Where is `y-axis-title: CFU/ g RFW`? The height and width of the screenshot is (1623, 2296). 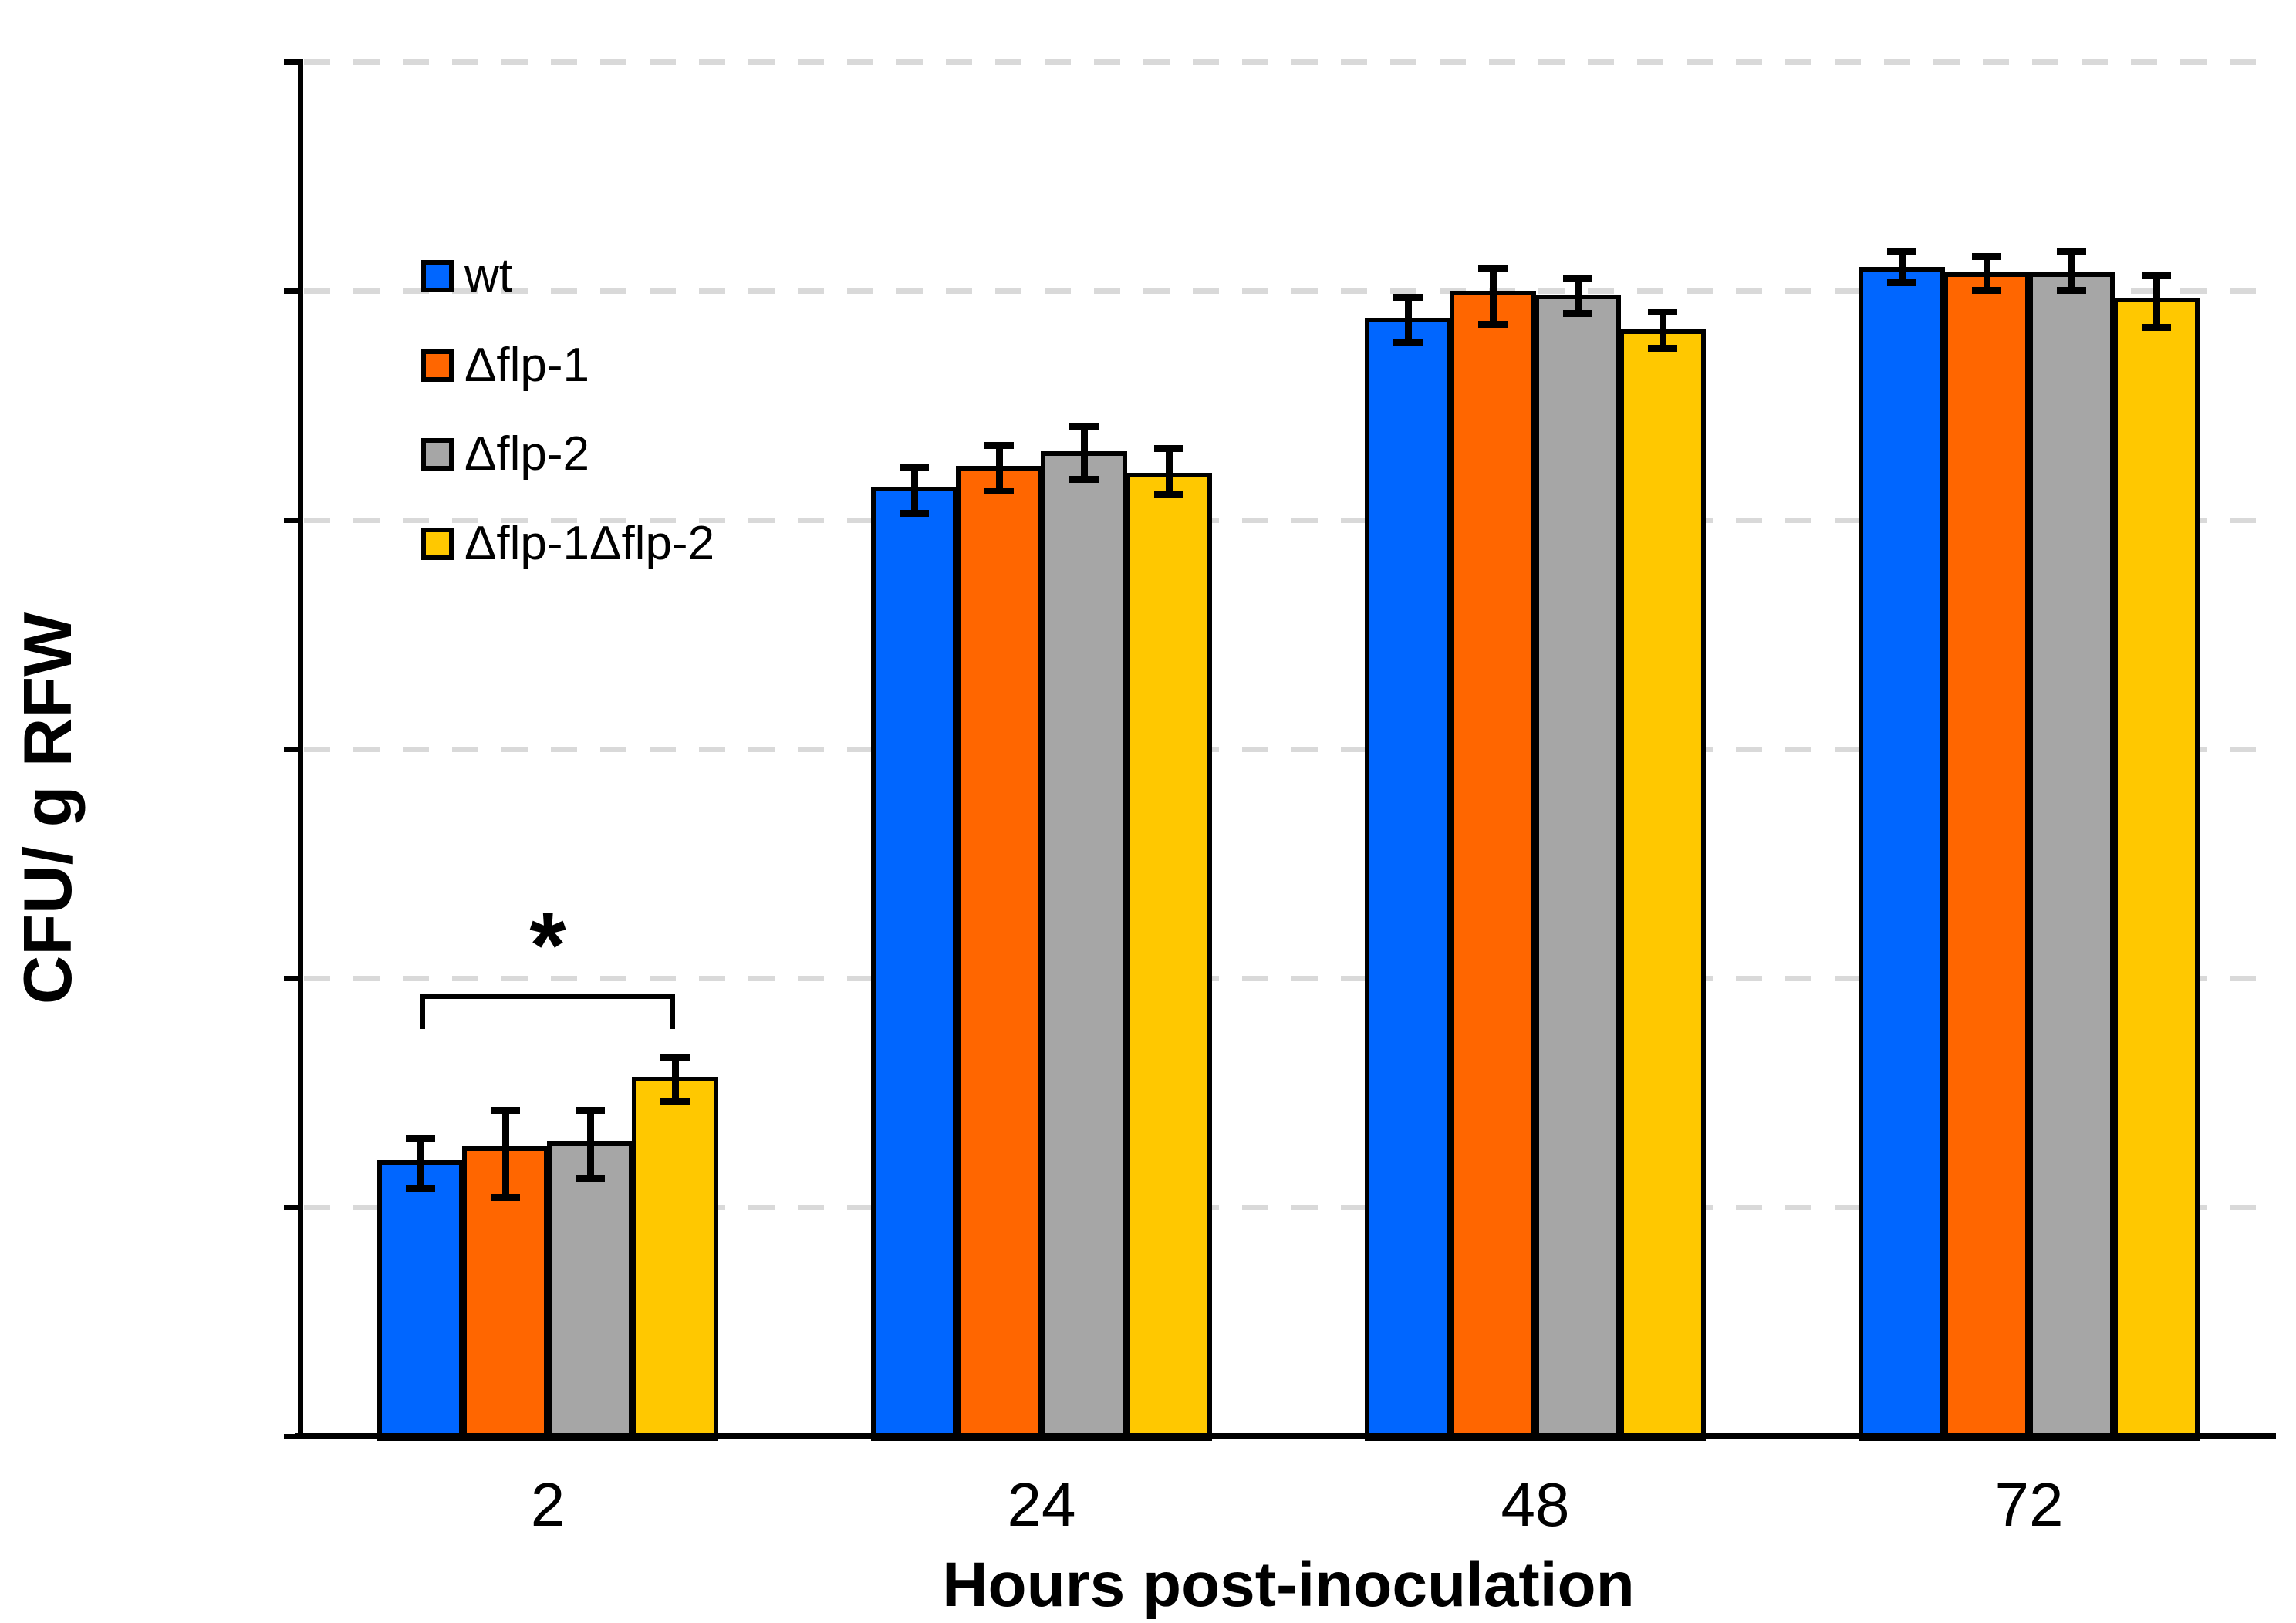 y-axis-title: CFU/ g RFW is located at coordinates (47, 808).